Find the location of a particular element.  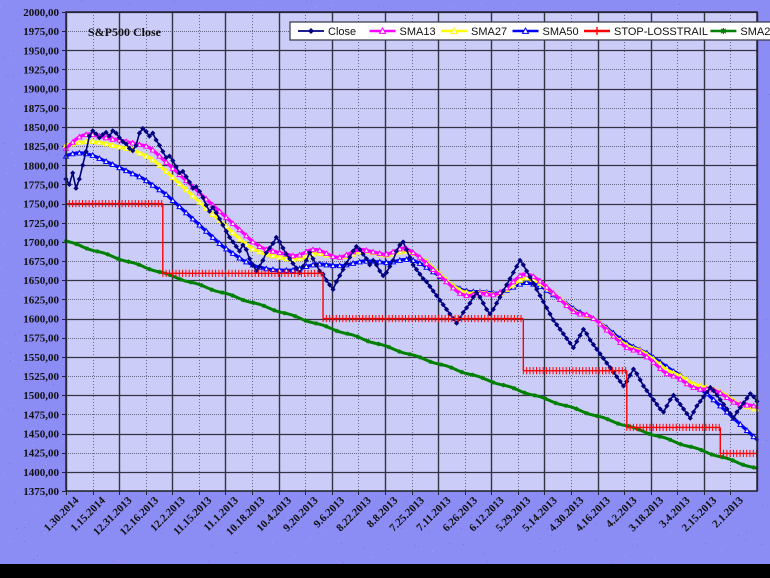

legend-item-sma13: SMA13 is located at coordinates (402, 32).